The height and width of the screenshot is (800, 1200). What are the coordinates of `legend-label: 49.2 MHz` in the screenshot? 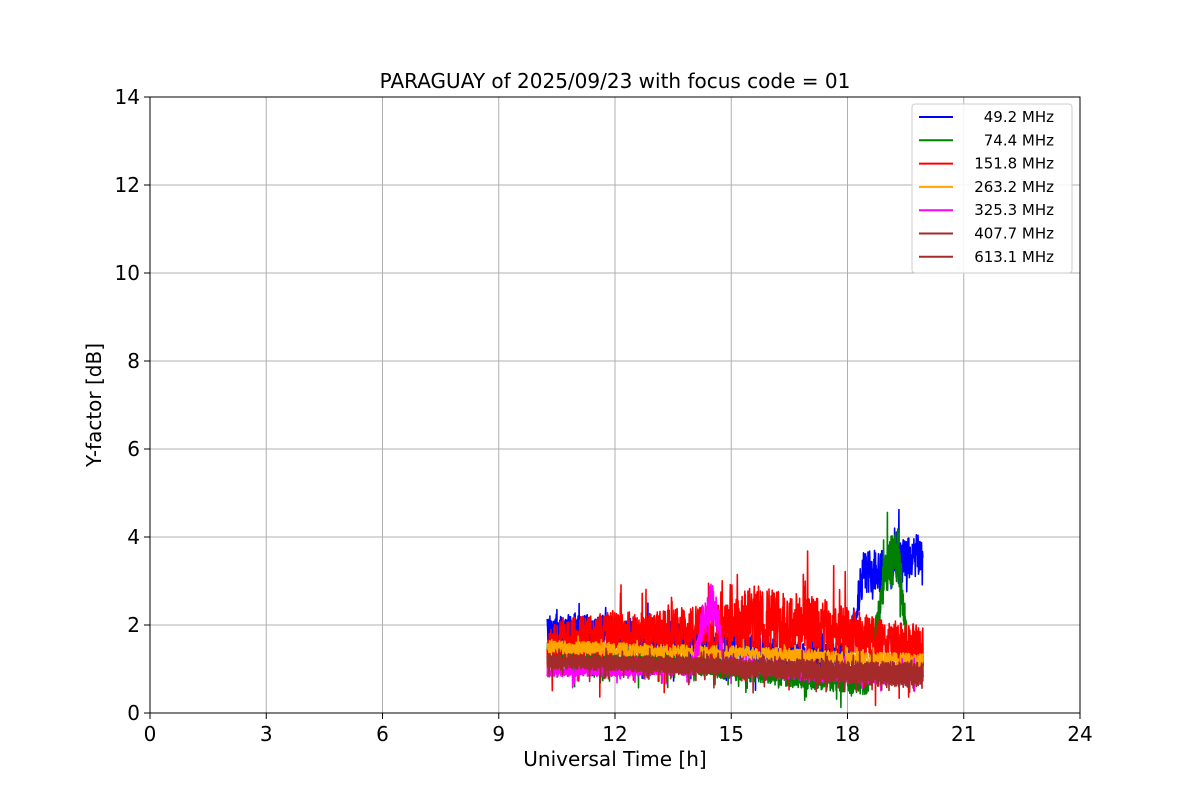 It's located at (1019, 117).